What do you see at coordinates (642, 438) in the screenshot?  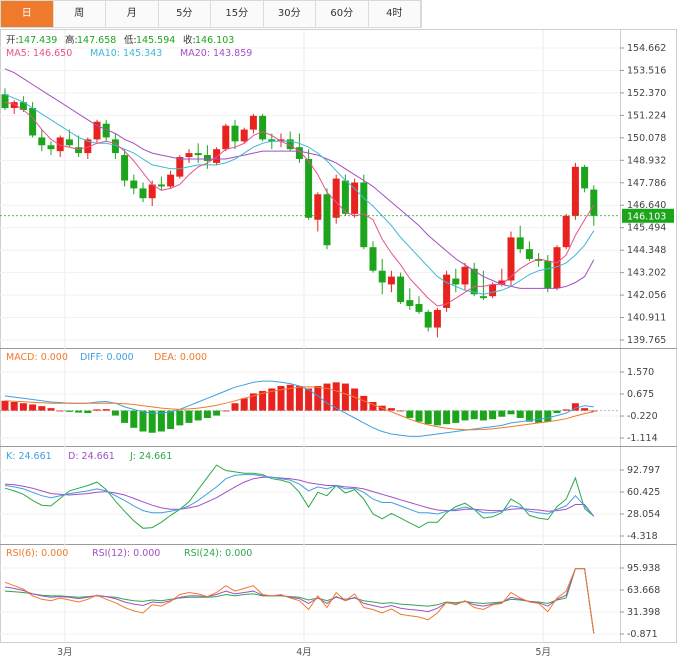 I see `macd-y-tick-label: -1.114` at bounding box center [642, 438].